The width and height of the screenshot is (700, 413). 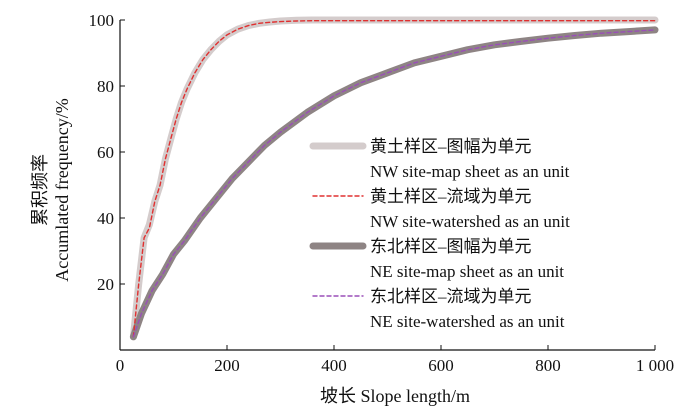 What do you see at coordinates (334, 365) in the screenshot?
I see `x-tick-label: 400` at bounding box center [334, 365].